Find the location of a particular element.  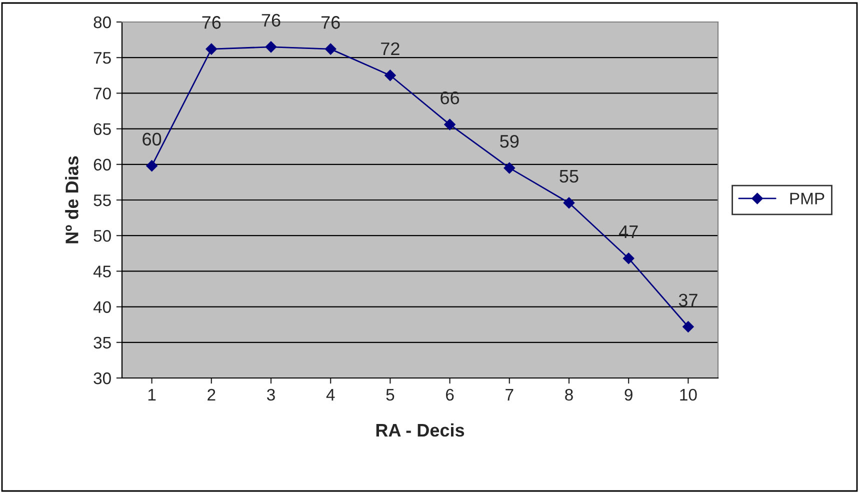

y-tick-label: 40 is located at coordinates (102, 307).